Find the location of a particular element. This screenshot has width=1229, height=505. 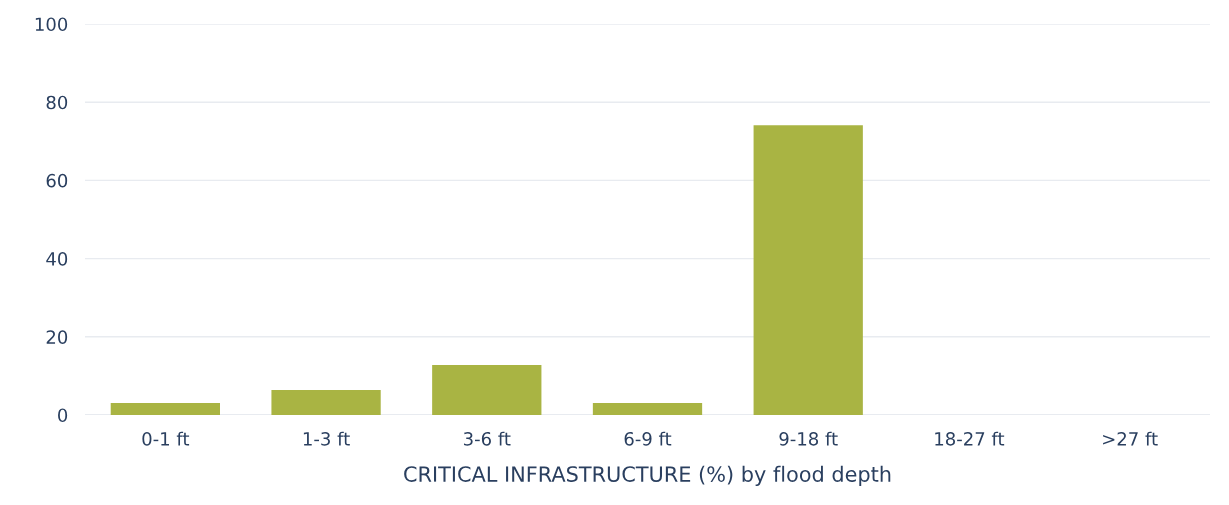

y-tick-label: 0 is located at coordinates (63, 415).